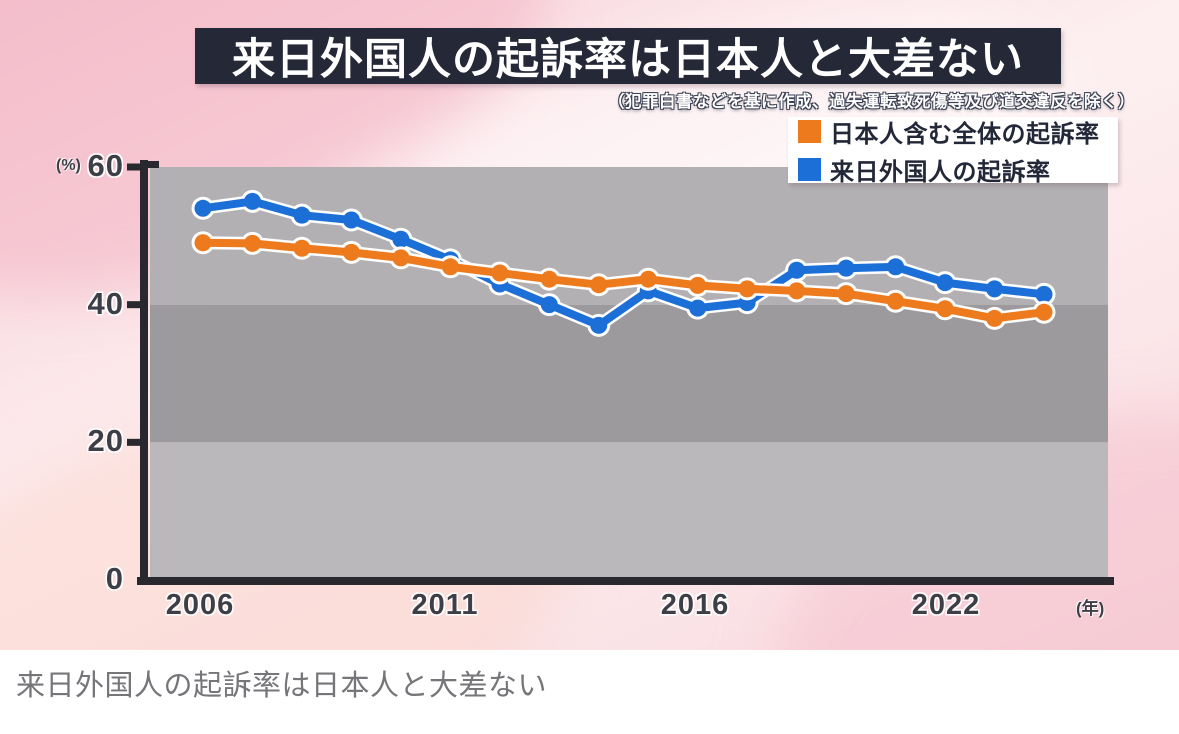  Describe the element at coordinates (105, 165) in the screenshot. I see `y-tick-label: 60` at that location.